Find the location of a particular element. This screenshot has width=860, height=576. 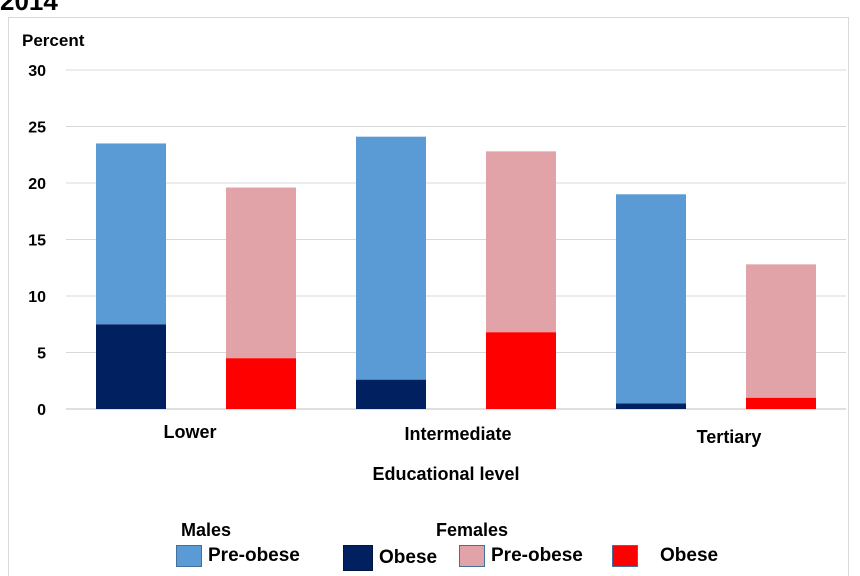

x-category-label: Tertiary is located at coordinates (729, 437).